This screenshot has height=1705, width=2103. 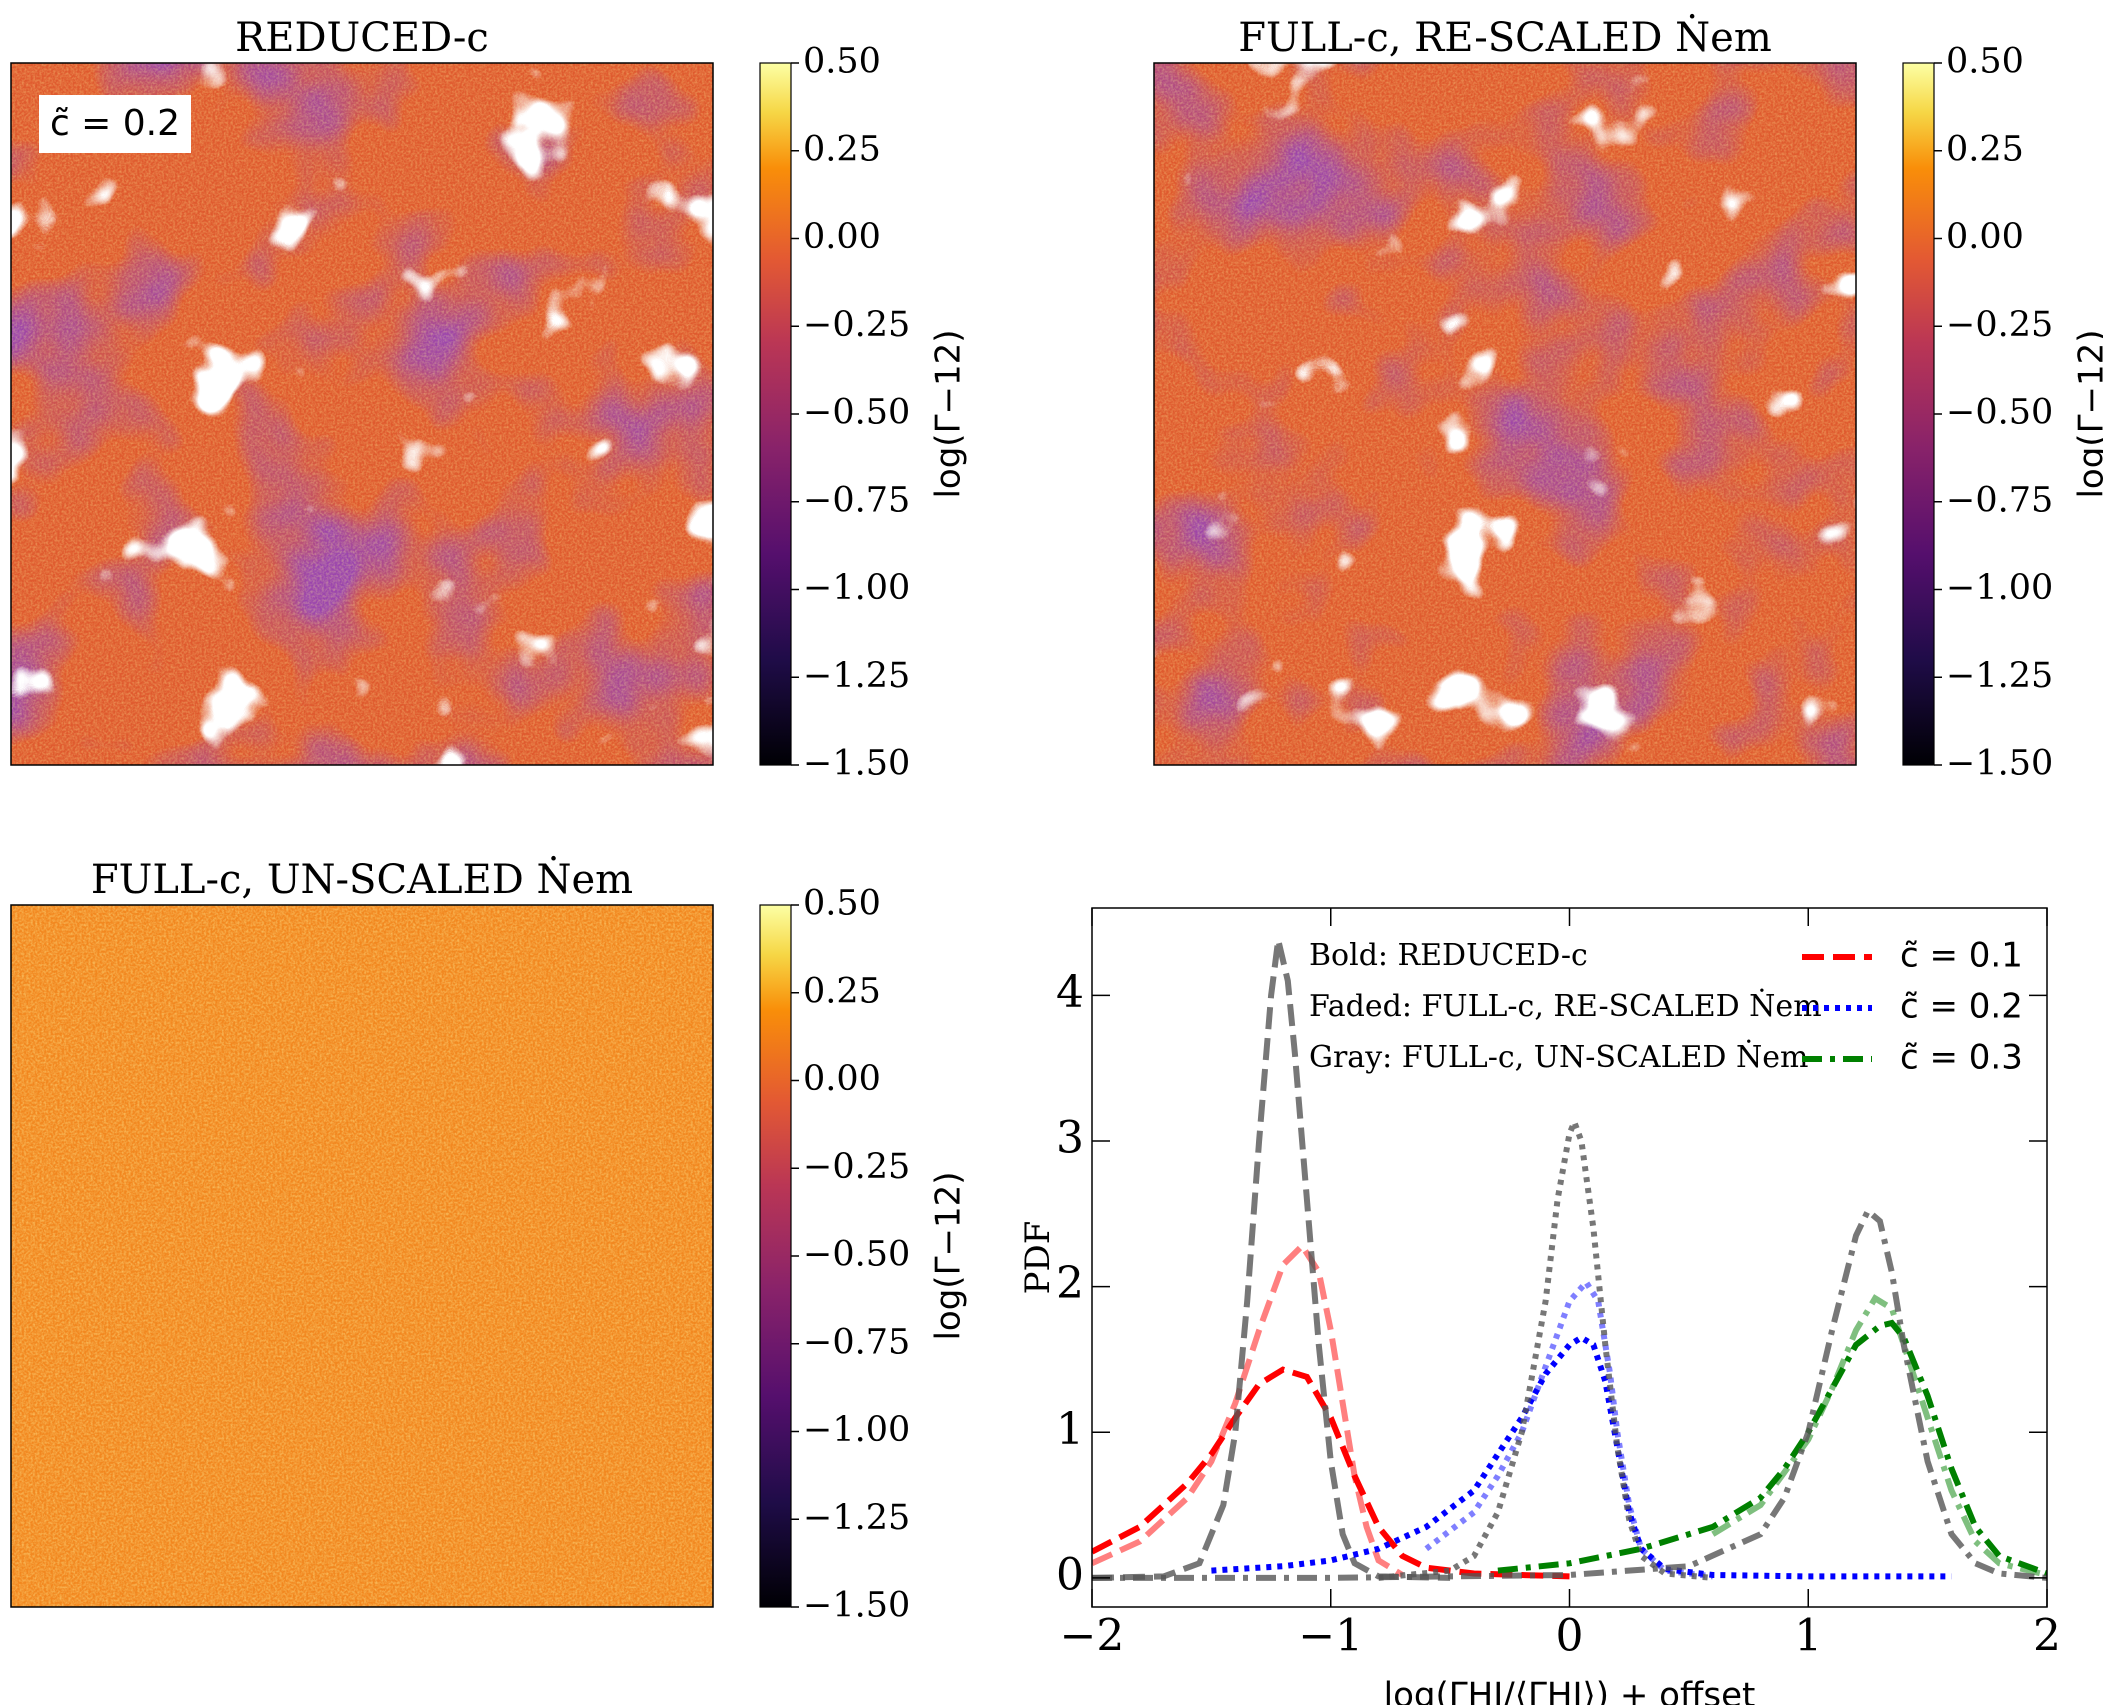 What do you see at coordinates (1330, 1636) in the screenshot?
I see `x-tick-label: −1` at bounding box center [1330, 1636].